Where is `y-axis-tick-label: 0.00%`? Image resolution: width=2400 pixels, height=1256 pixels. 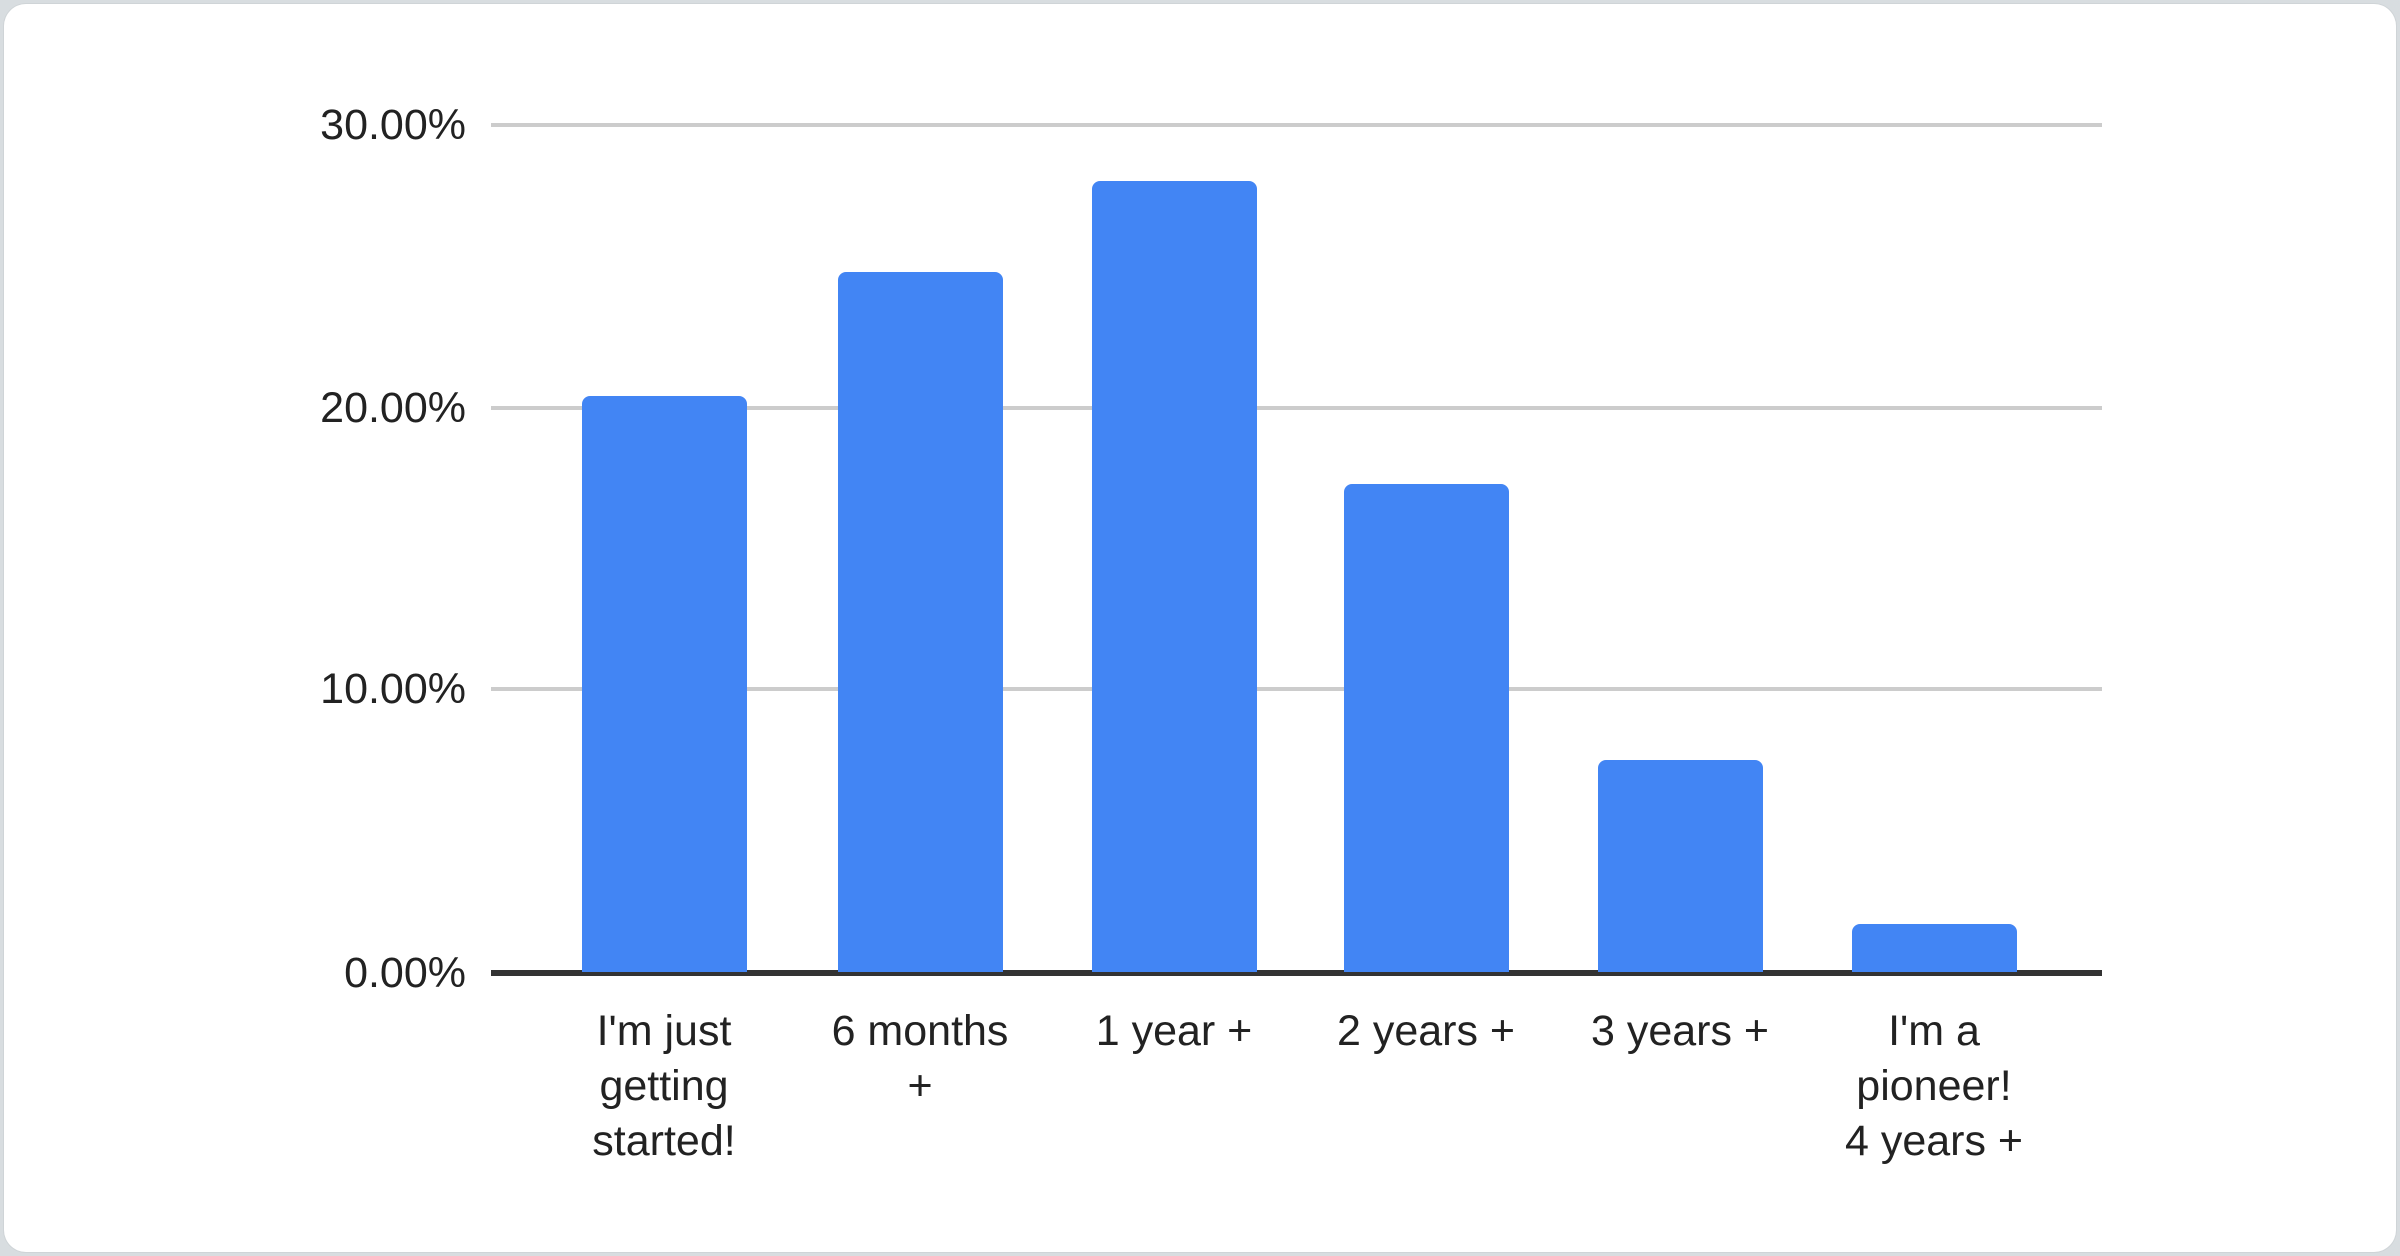
y-axis-tick-label: 0.00% is located at coordinates (405, 973).